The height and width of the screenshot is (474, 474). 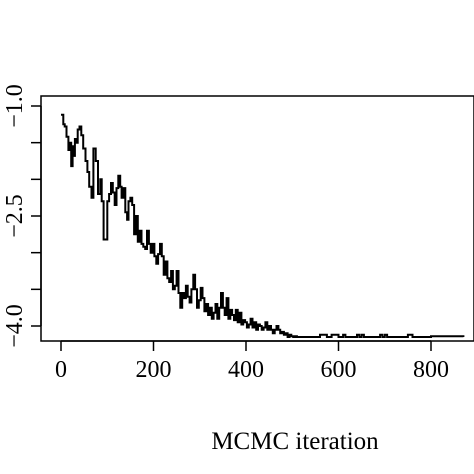 What do you see at coordinates (15, 106) in the screenshot?
I see `y-tick-label: −1.0` at bounding box center [15, 106].